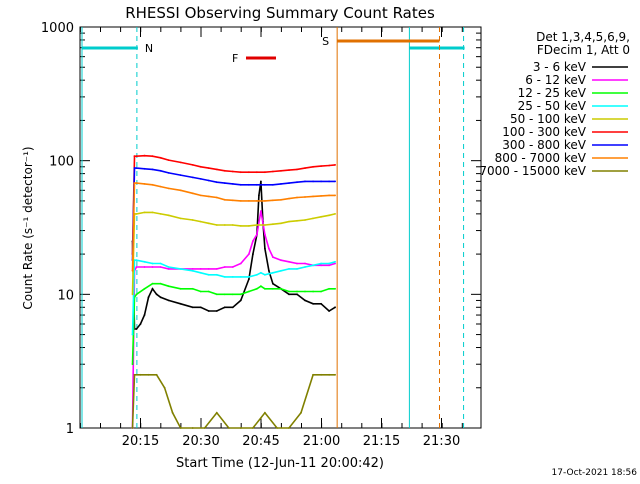 Image resolution: width=640 pixels, height=484 pixels. What do you see at coordinates (280, 463) in the screenshot?
I see `x-axis-label: Start Time (12-Jun-11 20:00:42)` at bounding box center [280, 463].